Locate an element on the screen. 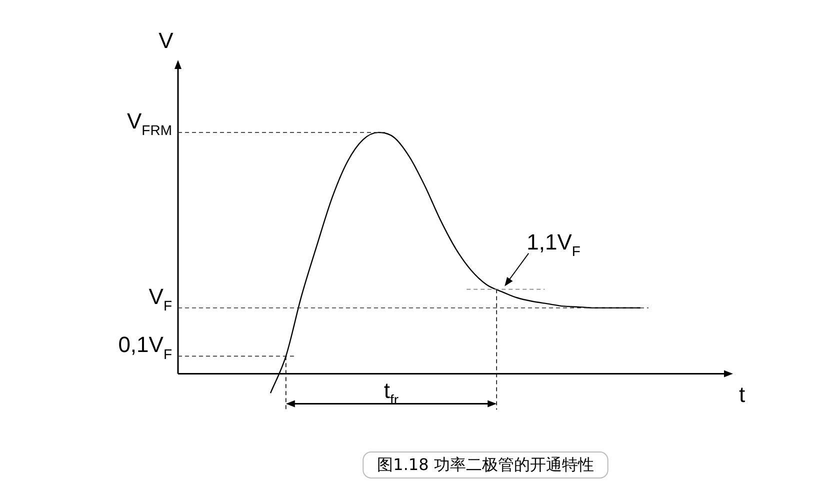  x-axis-title: t is located at coordinates (742, 394).